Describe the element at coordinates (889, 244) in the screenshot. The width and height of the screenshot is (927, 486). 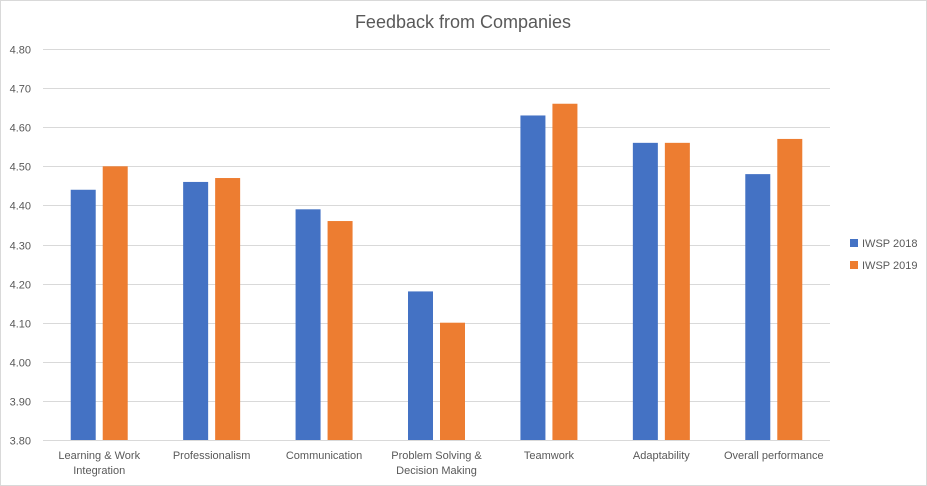
I see `legend-label: IWSP 2018` at that location.